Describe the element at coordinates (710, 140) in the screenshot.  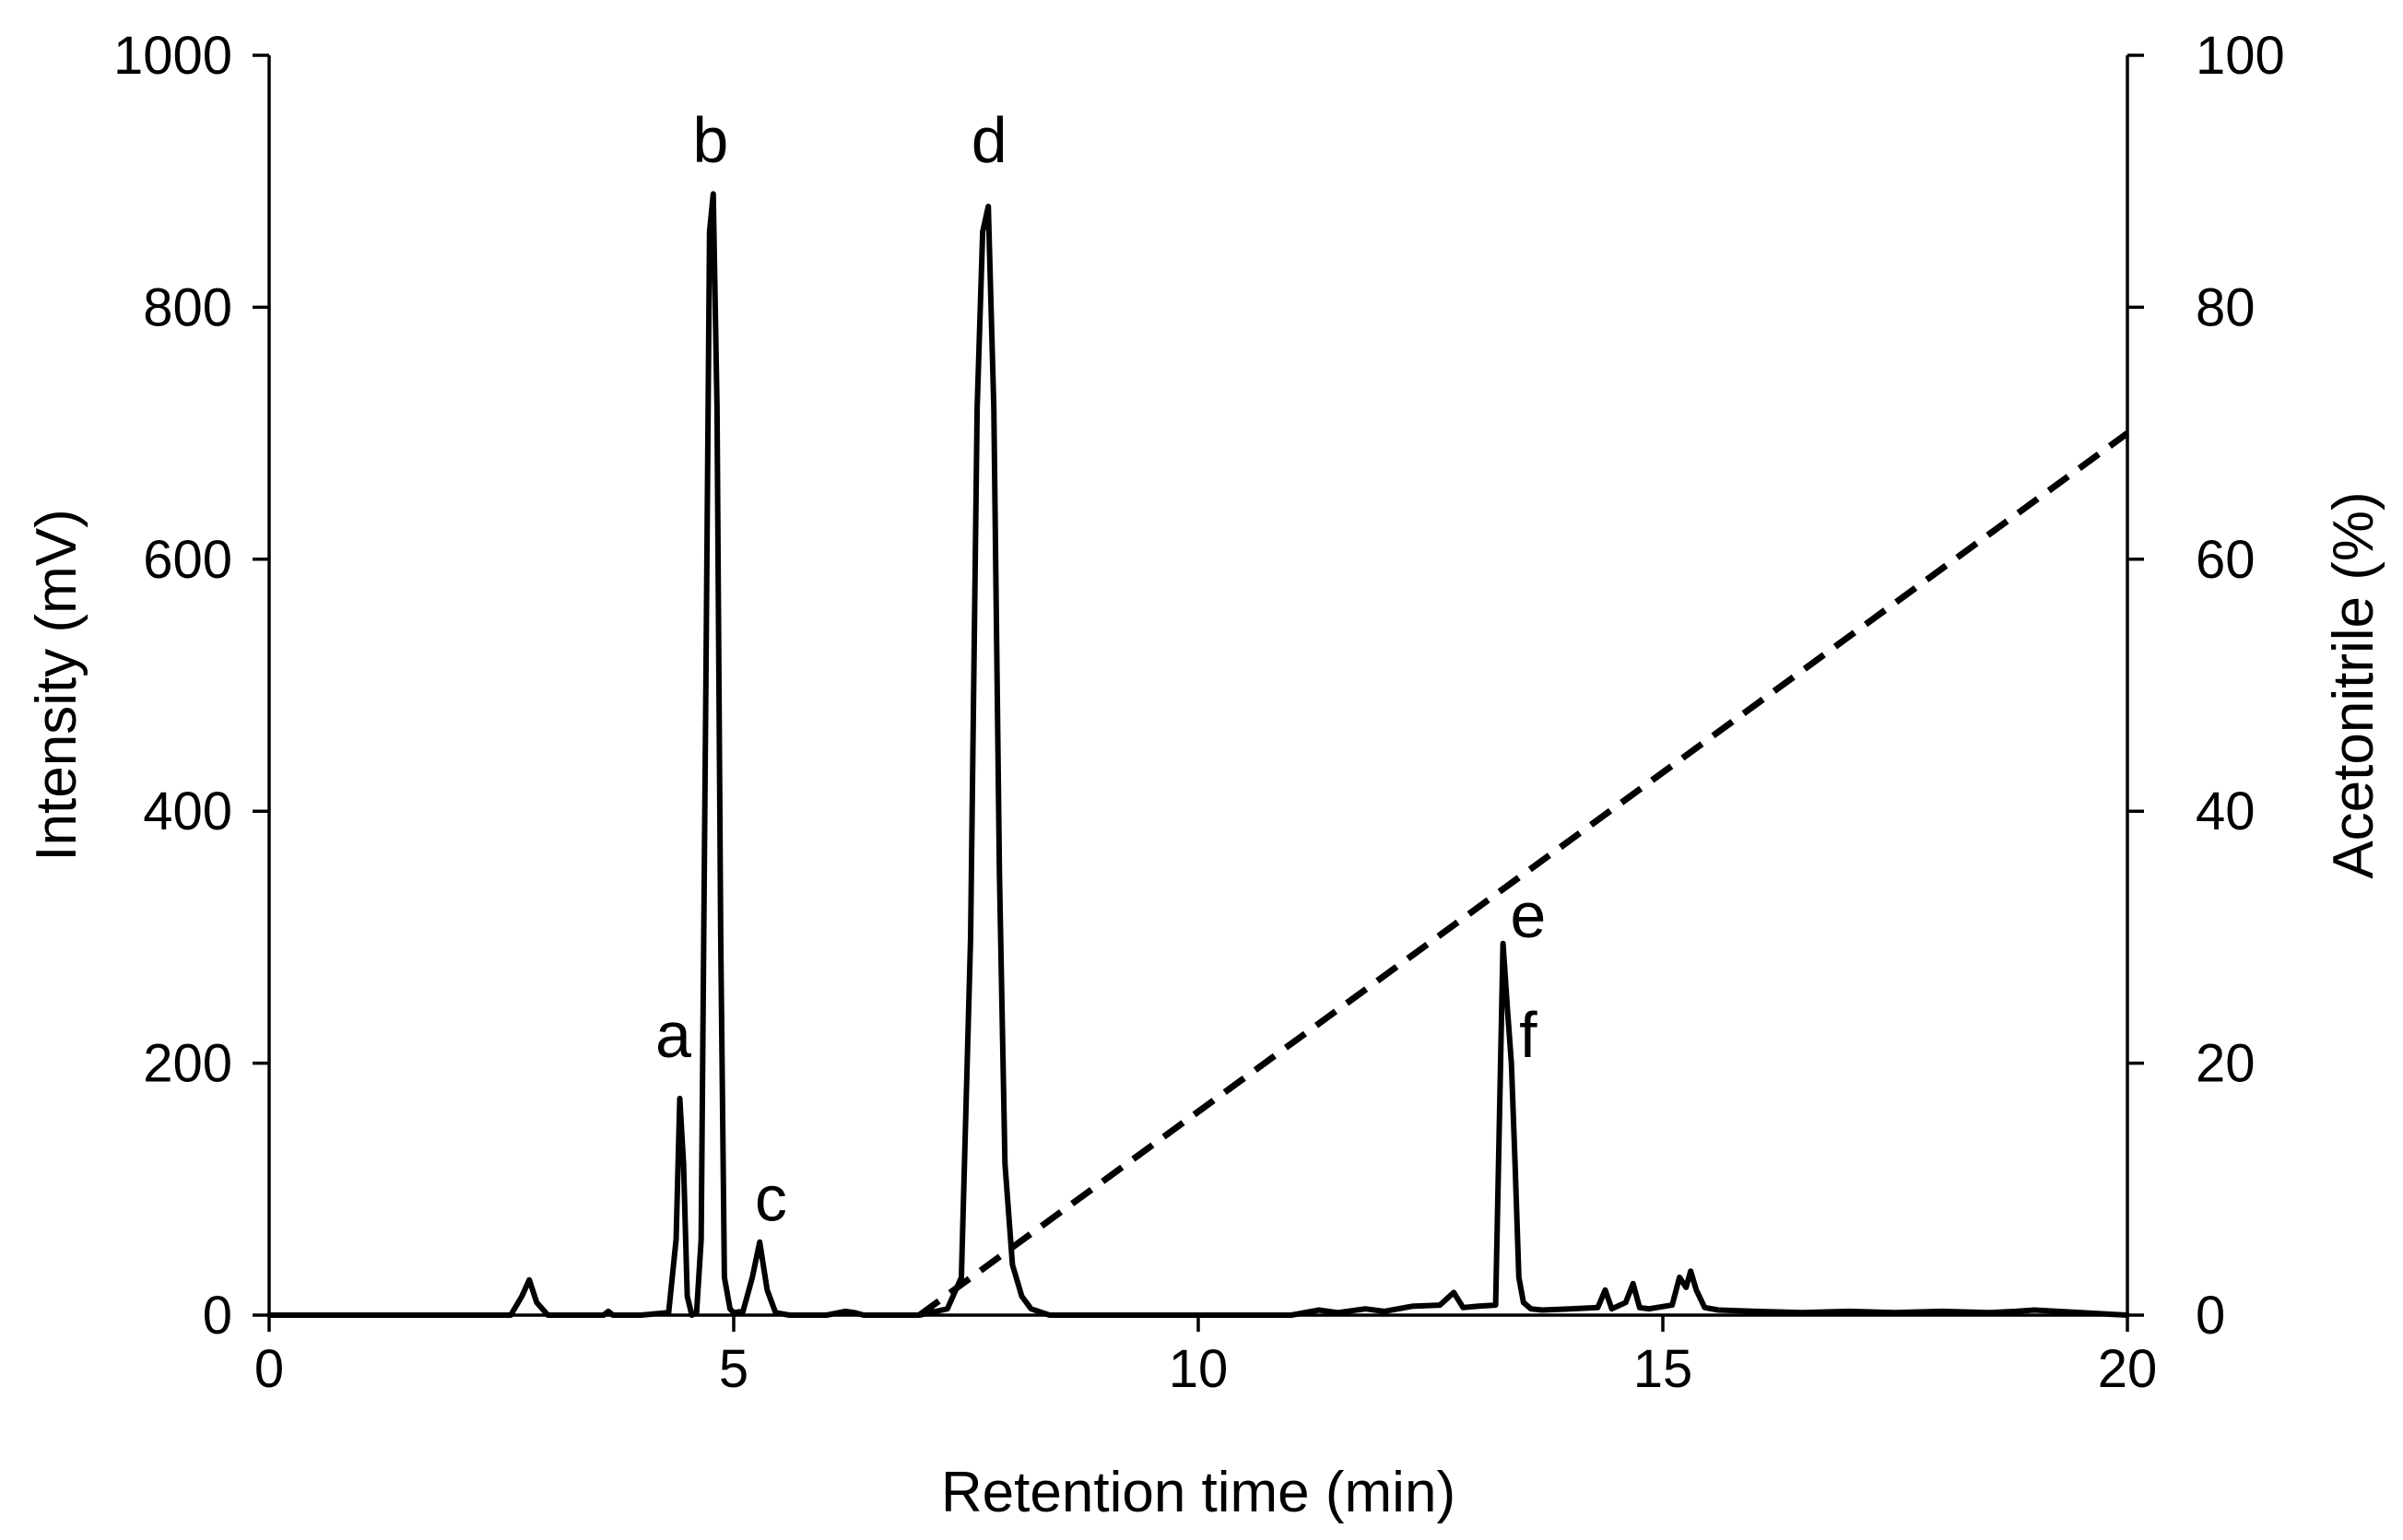
I see `peak-label-b: b` at that location.